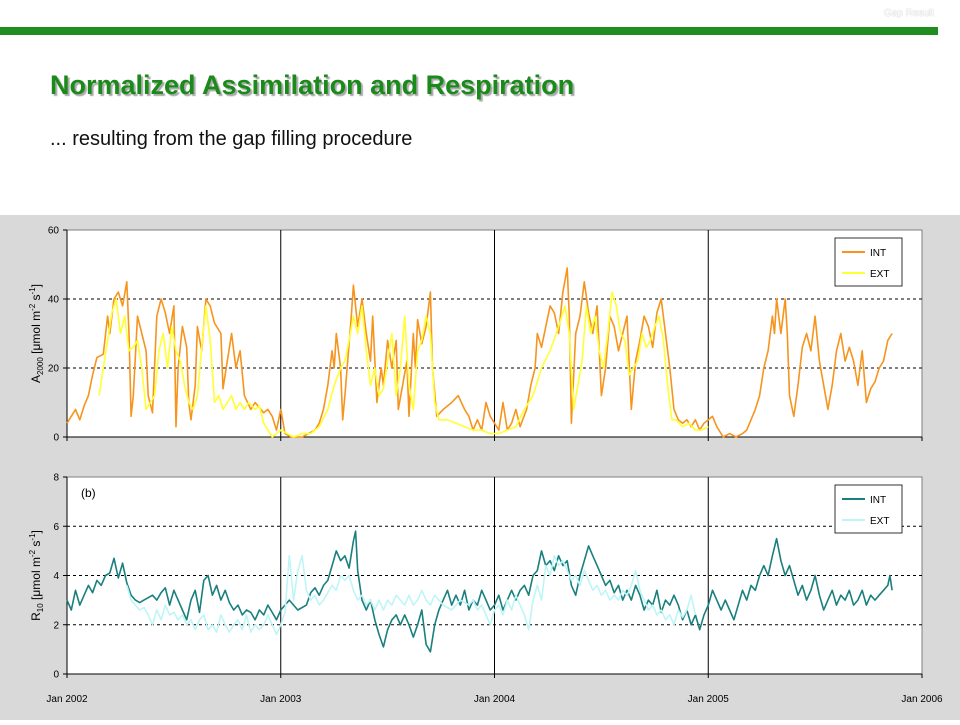 This screenshot has width=960, height=725. What do you see at coordinates (908, 13) in the screenshot?
I see `slide-corner-label: Gap Result` at bounding box center [908, 13].